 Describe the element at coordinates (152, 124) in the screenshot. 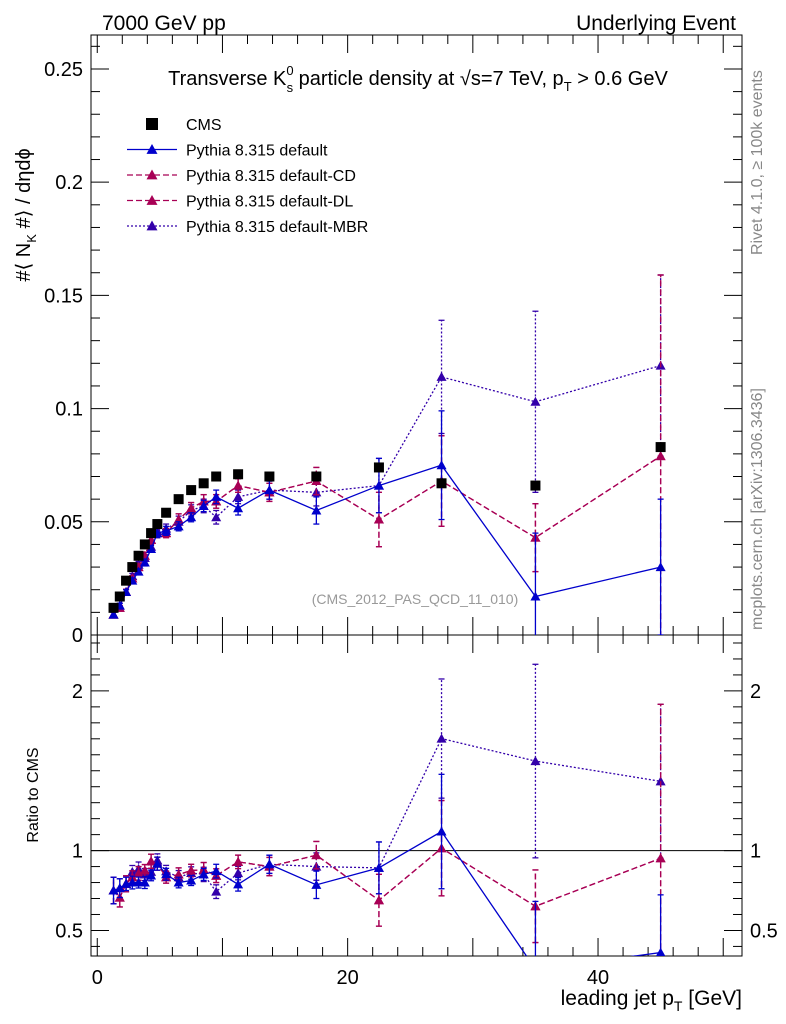

I see `legend-marker-cms` at that location.